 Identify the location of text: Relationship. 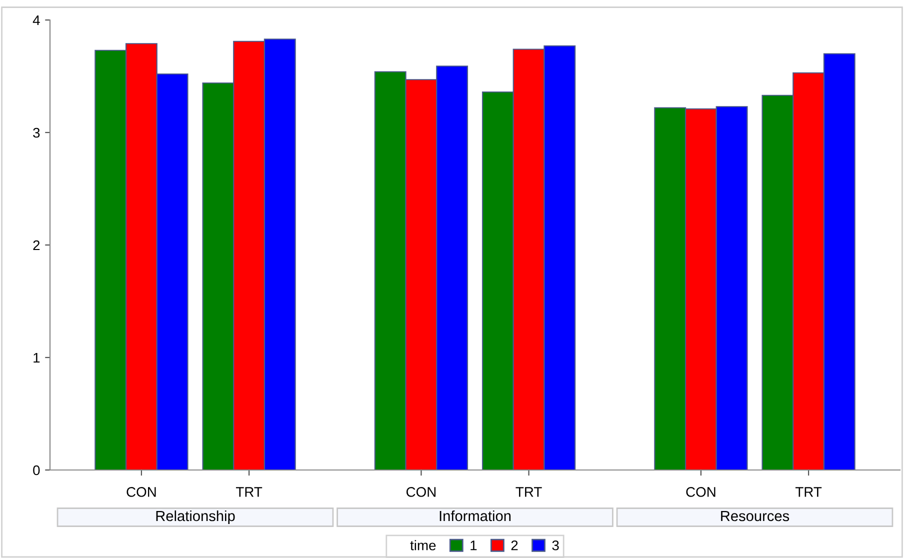
(195, 517).